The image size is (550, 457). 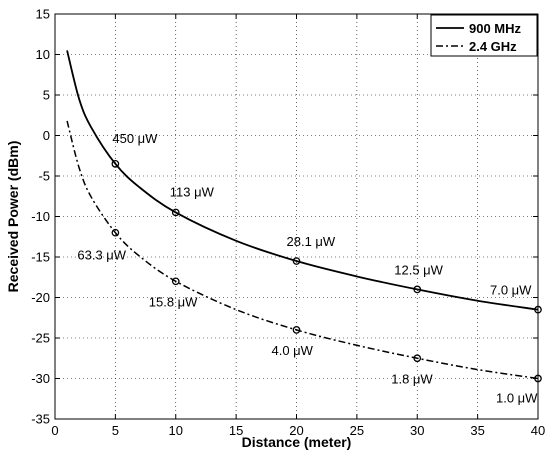 What do you see at coordinates (192, 191) in the screenshot?
I see `data-label-900-mhz: 113 μW` at bounding box center [192, 191].